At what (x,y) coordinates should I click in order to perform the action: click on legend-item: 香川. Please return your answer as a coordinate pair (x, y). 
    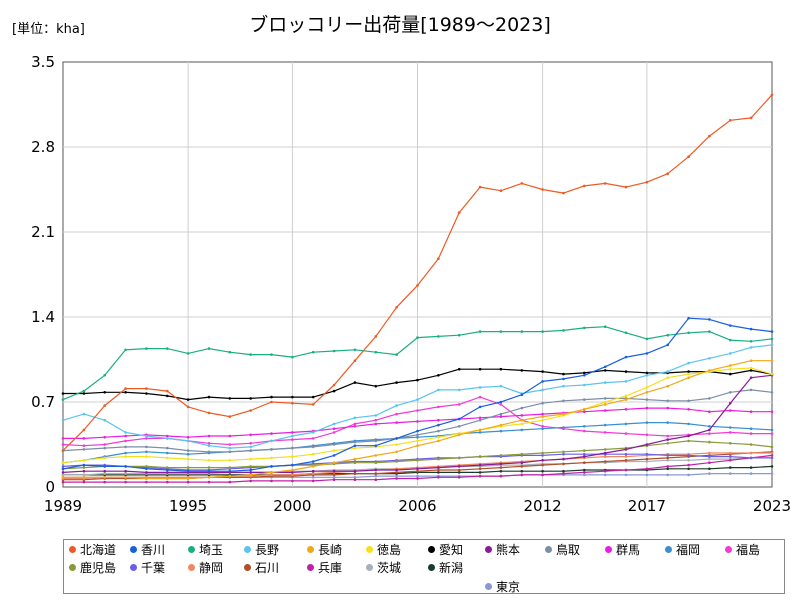
    Looking at the image, I should click on (147, 549).